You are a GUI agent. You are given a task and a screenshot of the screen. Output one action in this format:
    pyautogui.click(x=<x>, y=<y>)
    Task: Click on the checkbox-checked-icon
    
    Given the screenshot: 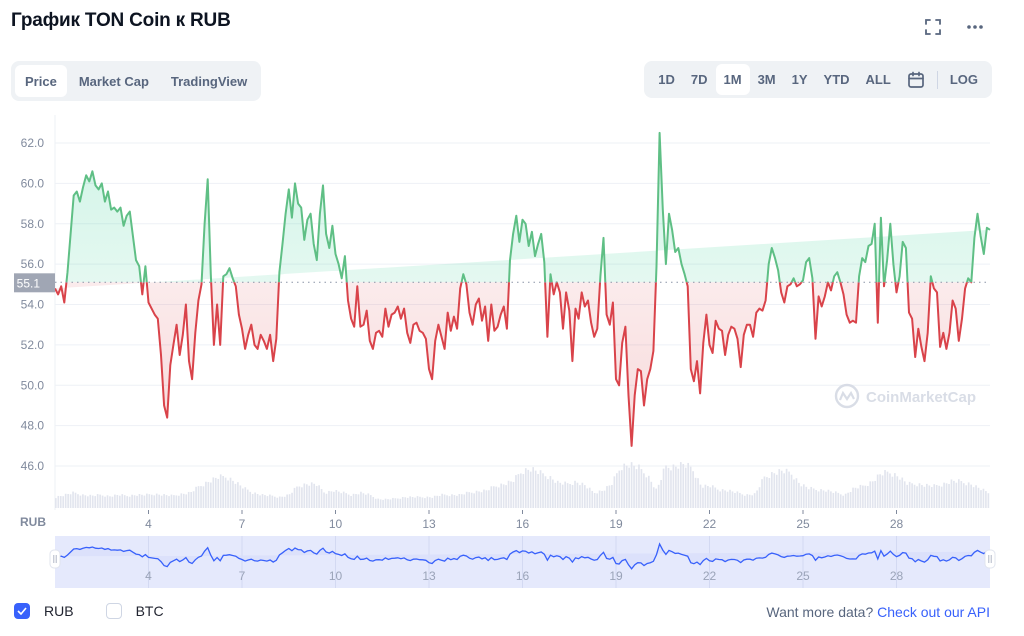 What is the action you would take?
    pyautogui.click(x=22, y=611)
    